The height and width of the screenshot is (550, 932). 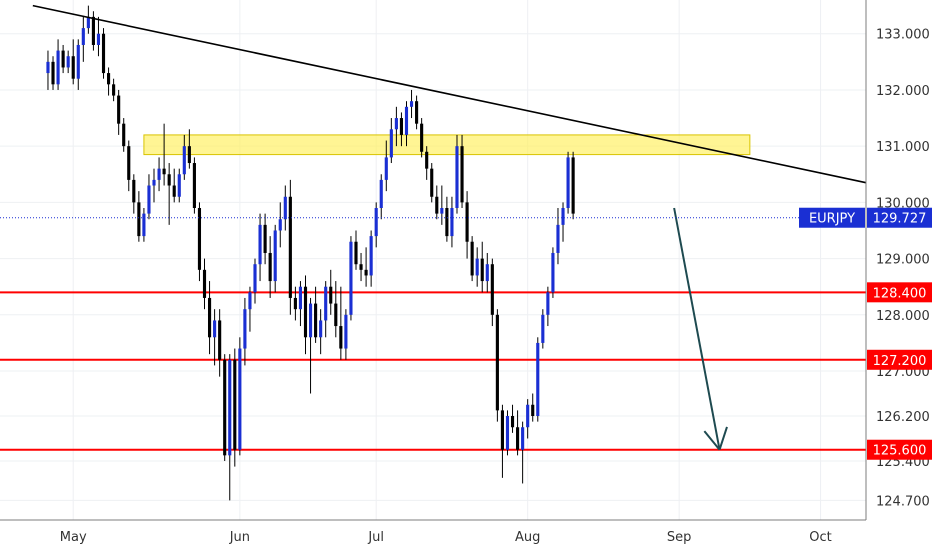 I want to click on price-tick-label: 131.000, so click(x=903, y=147).